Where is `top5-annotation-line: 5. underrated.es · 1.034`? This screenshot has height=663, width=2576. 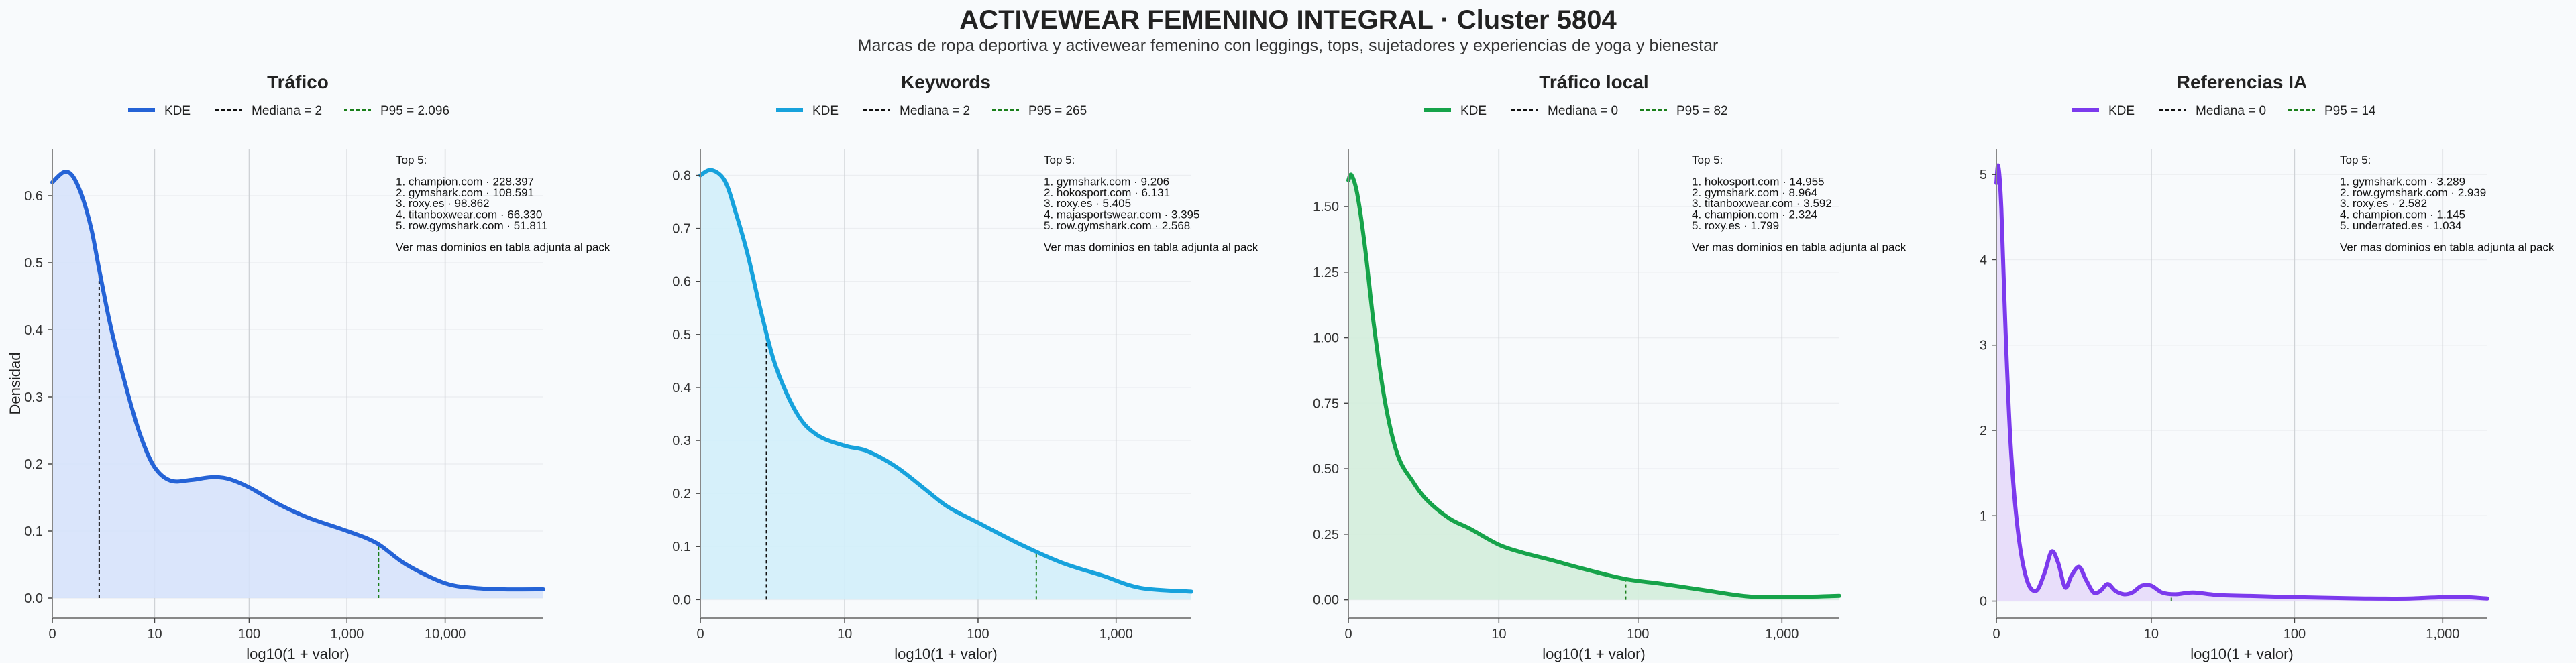
top5-annotation-line: 5. underrated.es · 1.034 is located at coordinates (2400, 225).